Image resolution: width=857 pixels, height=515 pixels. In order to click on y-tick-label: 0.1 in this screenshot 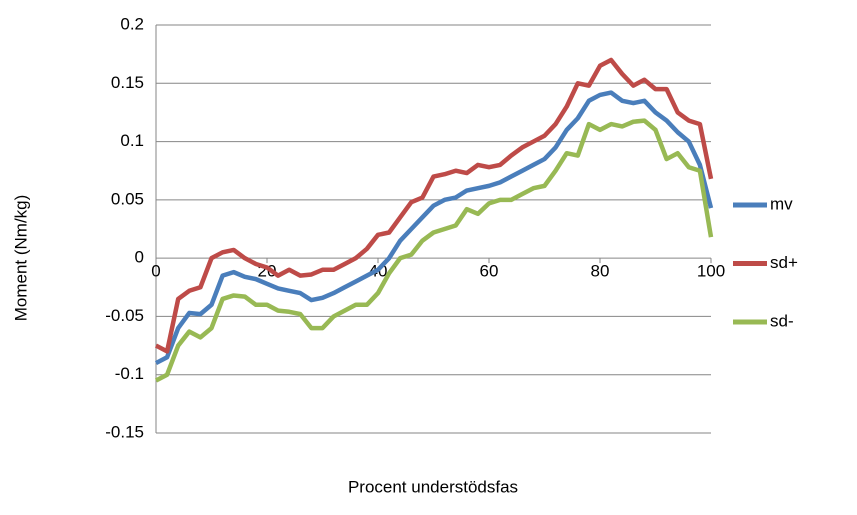, I will do `click(132, 140)`.